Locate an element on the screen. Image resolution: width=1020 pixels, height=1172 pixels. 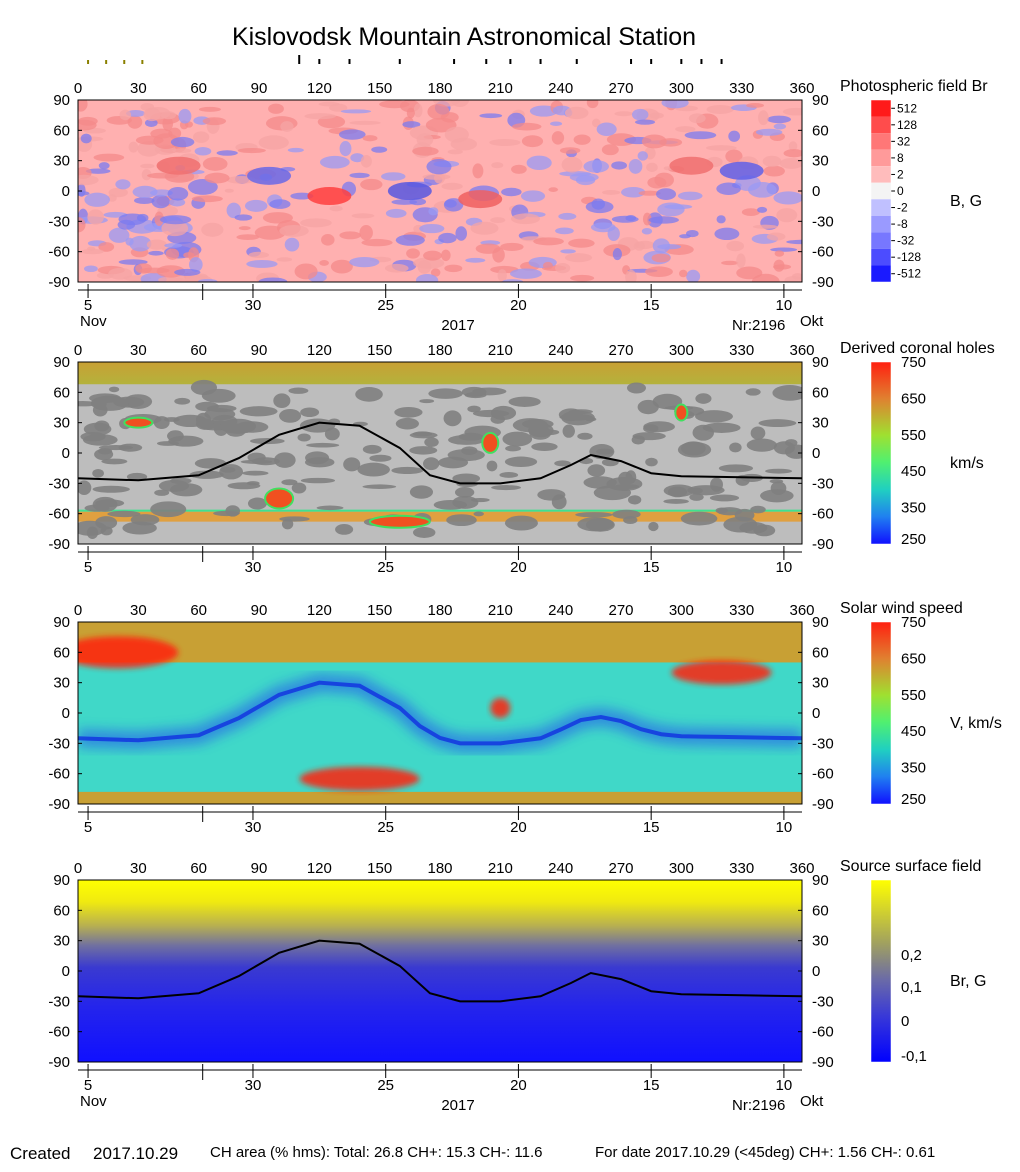
solar-wind-map is located at coordinates (440, 713).